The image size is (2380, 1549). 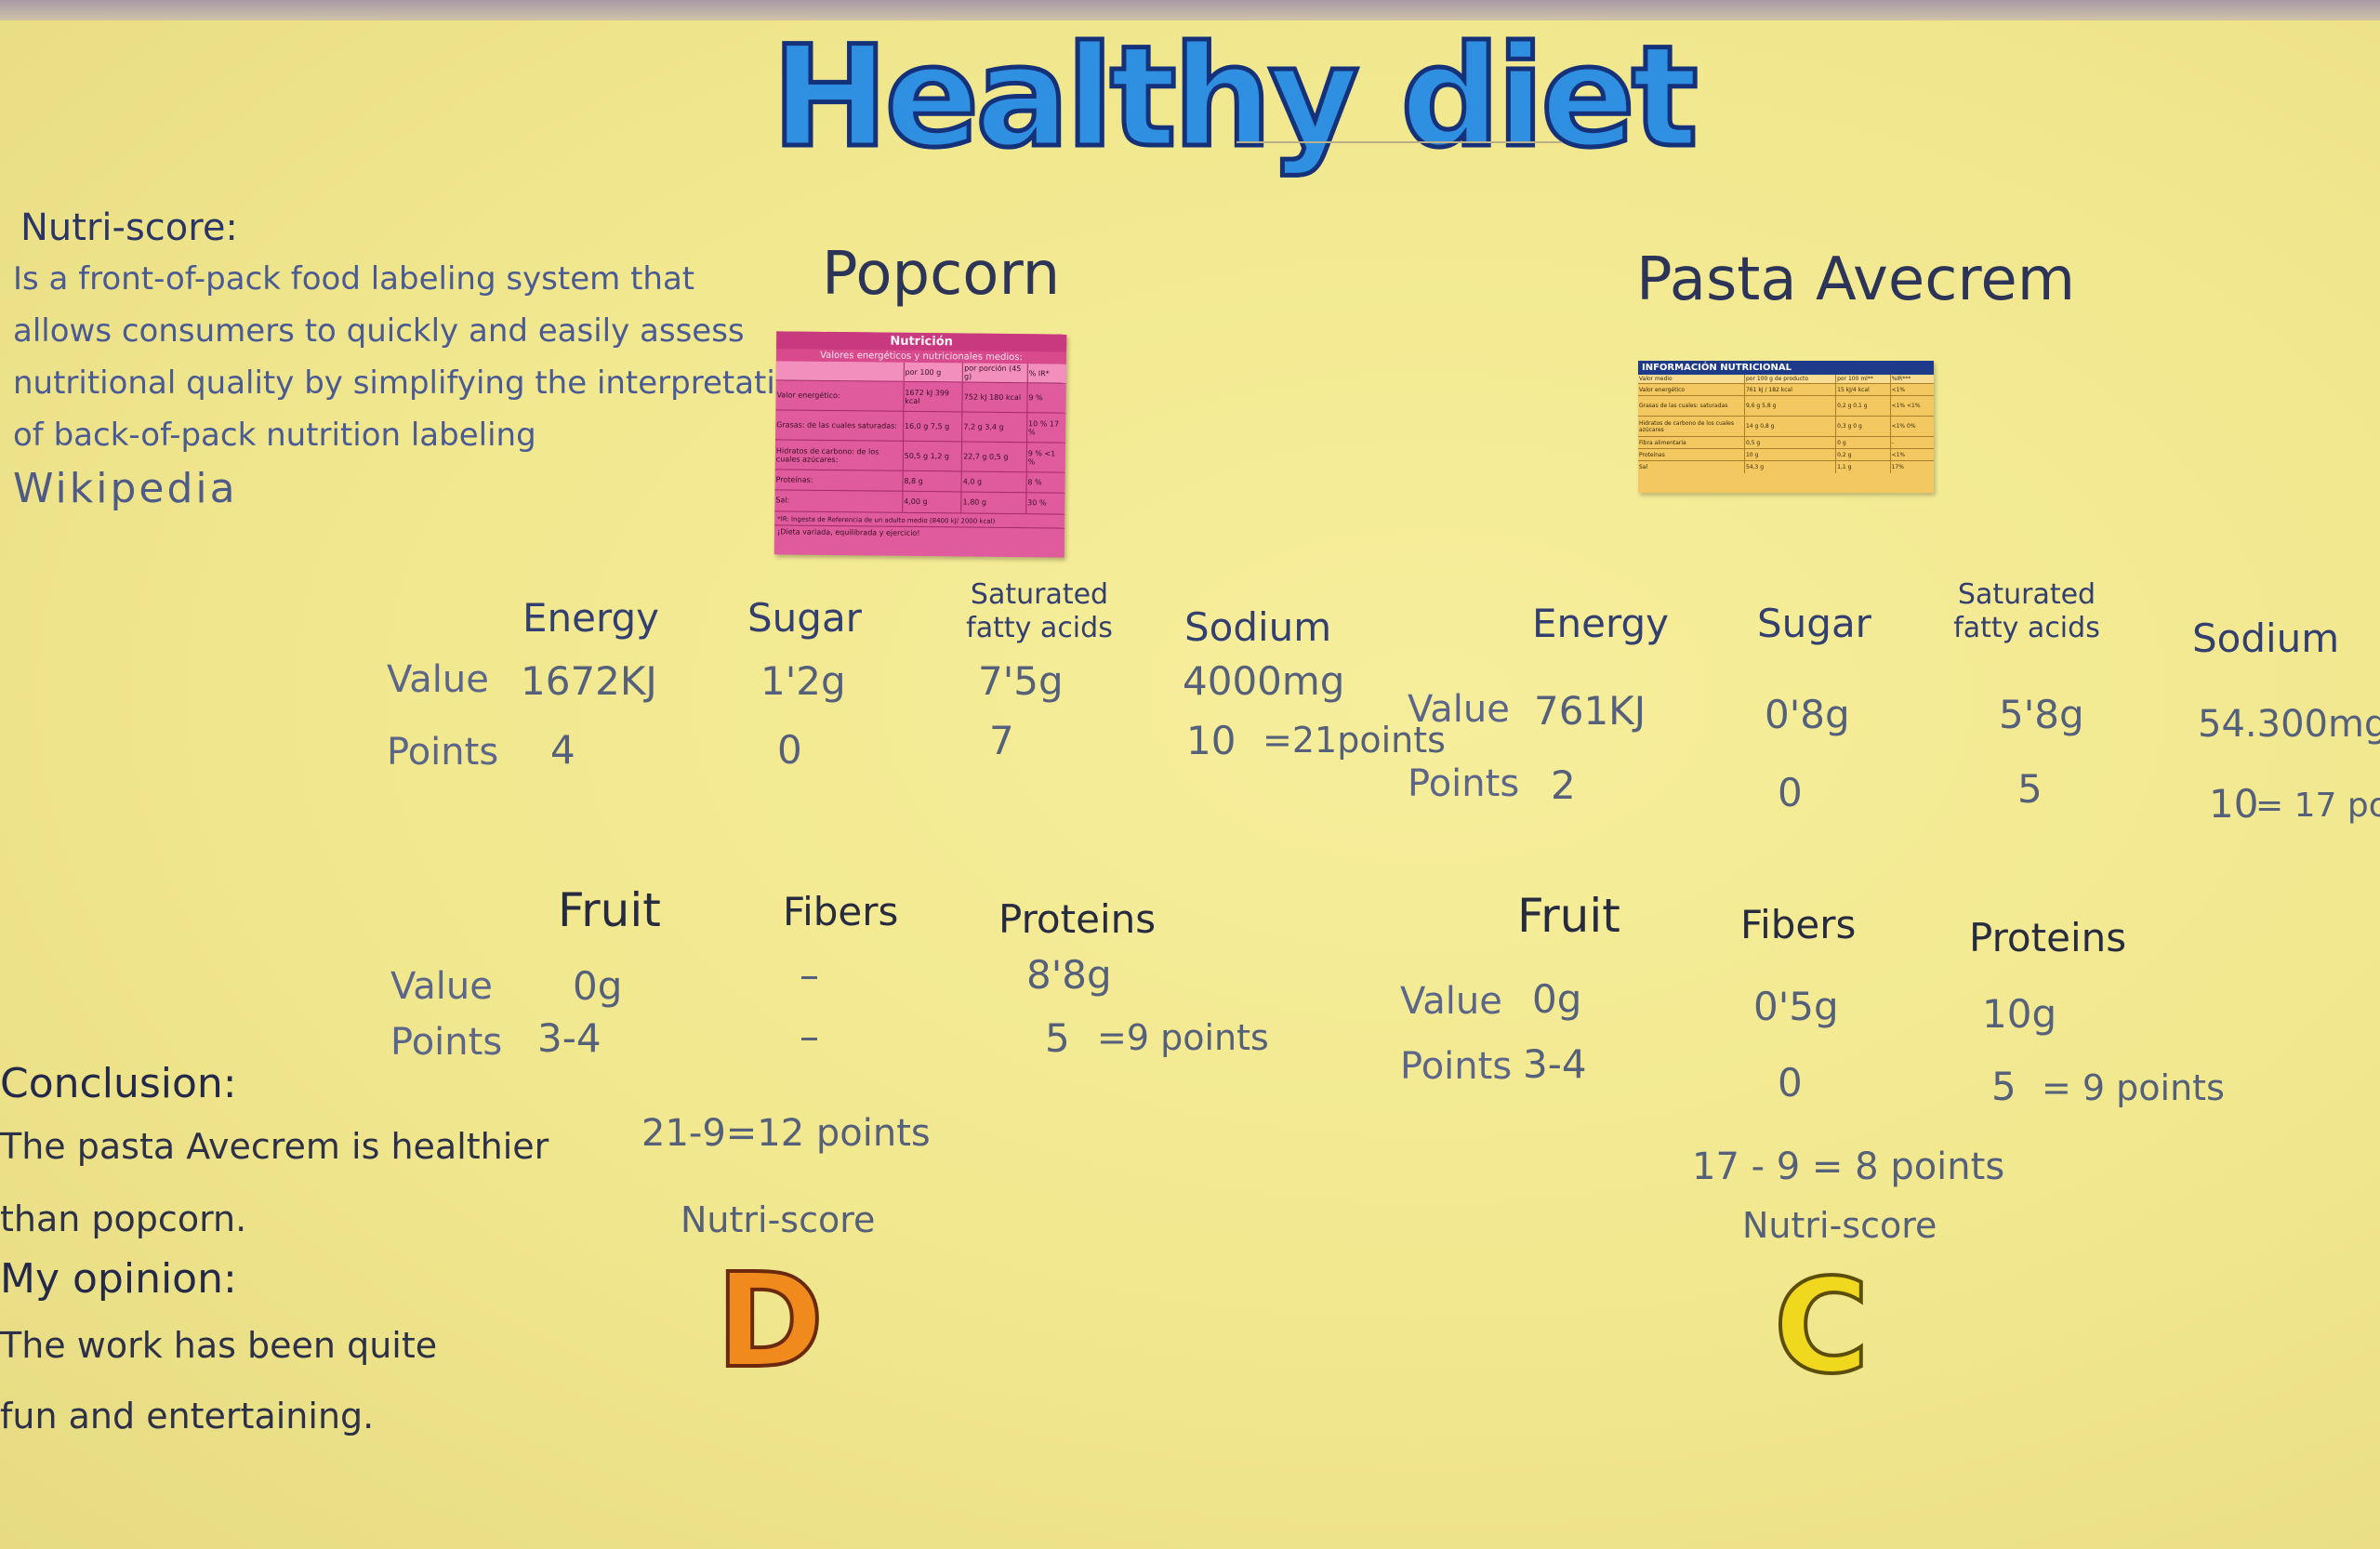 What do you see at coordinates (1789, 426) in the screenshot?
I see `pasta-label-cell: 14 g 0,8 g` at bounding box center [1789, 426].